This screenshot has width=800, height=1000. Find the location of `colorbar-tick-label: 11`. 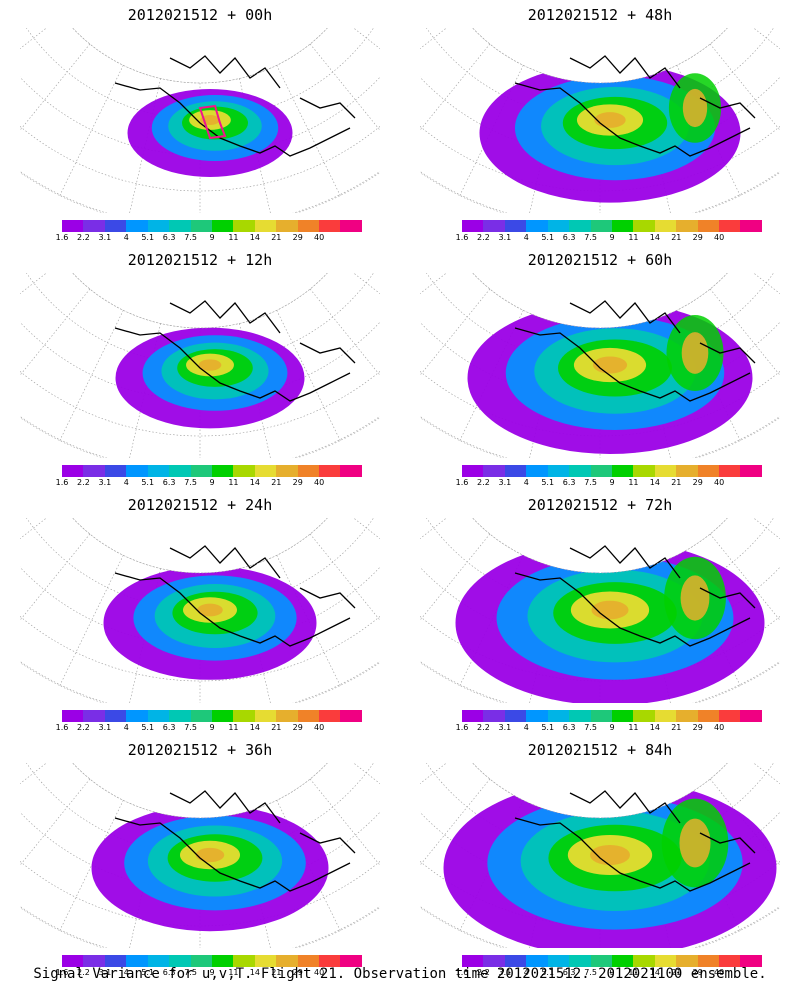

colorbar-tick-label: 11 is located at coordinates (633, 972).